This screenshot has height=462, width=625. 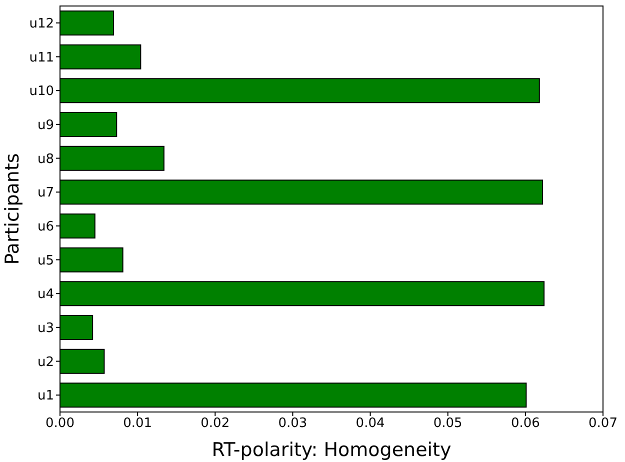 I want to click on x-tick-label: 0.01, so click(x=137, y=424).